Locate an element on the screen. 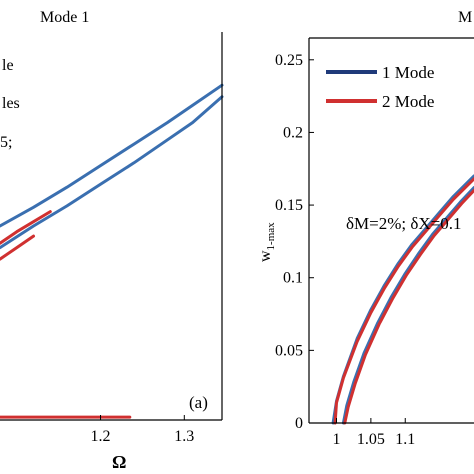 The image size is (474, 474). panel-b-y-tick-label: 0.1 is located at coordinates (293, 278).